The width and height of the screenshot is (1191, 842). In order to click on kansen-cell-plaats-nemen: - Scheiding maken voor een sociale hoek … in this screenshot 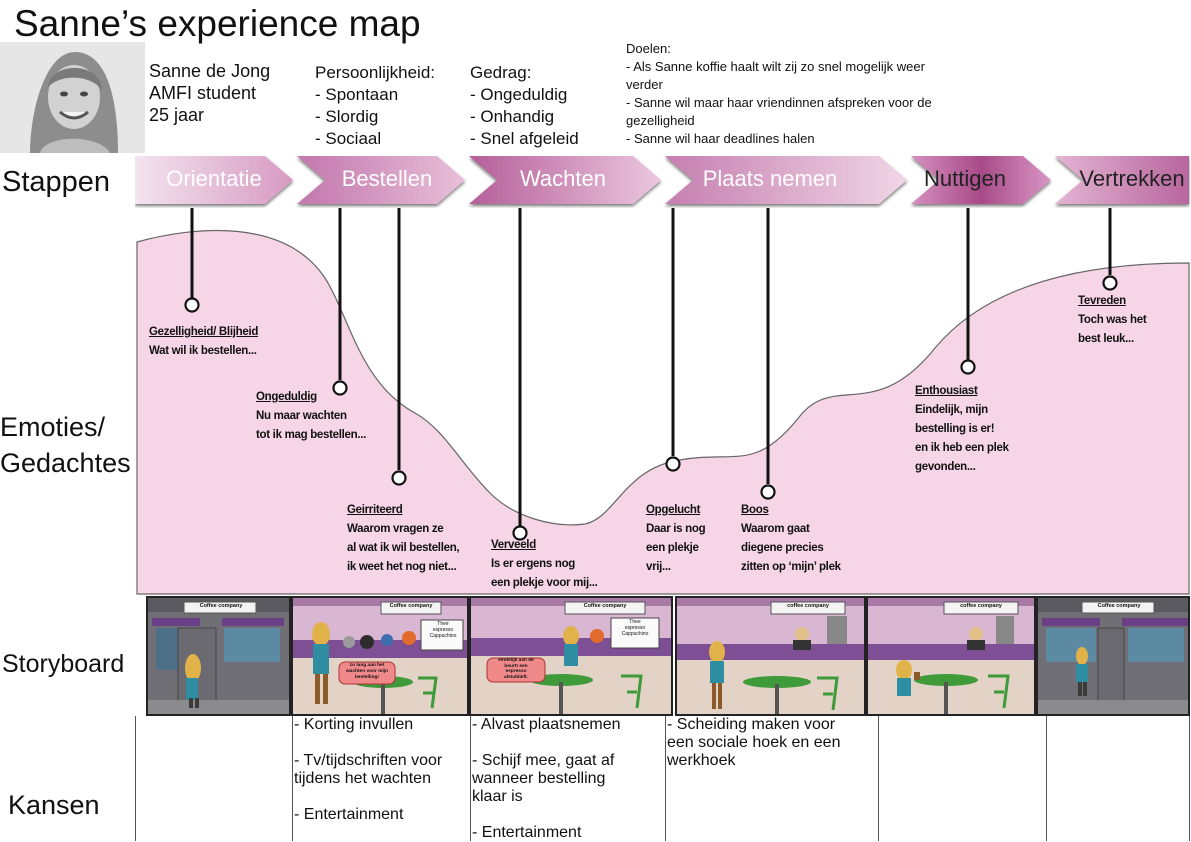, I will do `click(771, 778)`.